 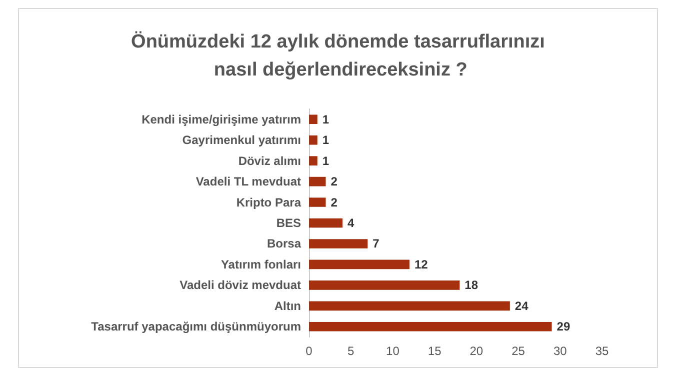 What do you see at coordinates (602, 351) in the screenshot?
I see `x-tick-label: 35` at bounding box center [602, 351].